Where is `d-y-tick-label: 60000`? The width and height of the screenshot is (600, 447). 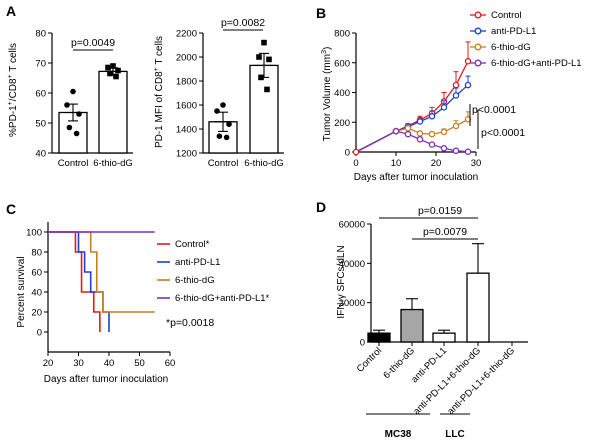 d-y-tick-label: 60000 is located at coordinates (352, 225).